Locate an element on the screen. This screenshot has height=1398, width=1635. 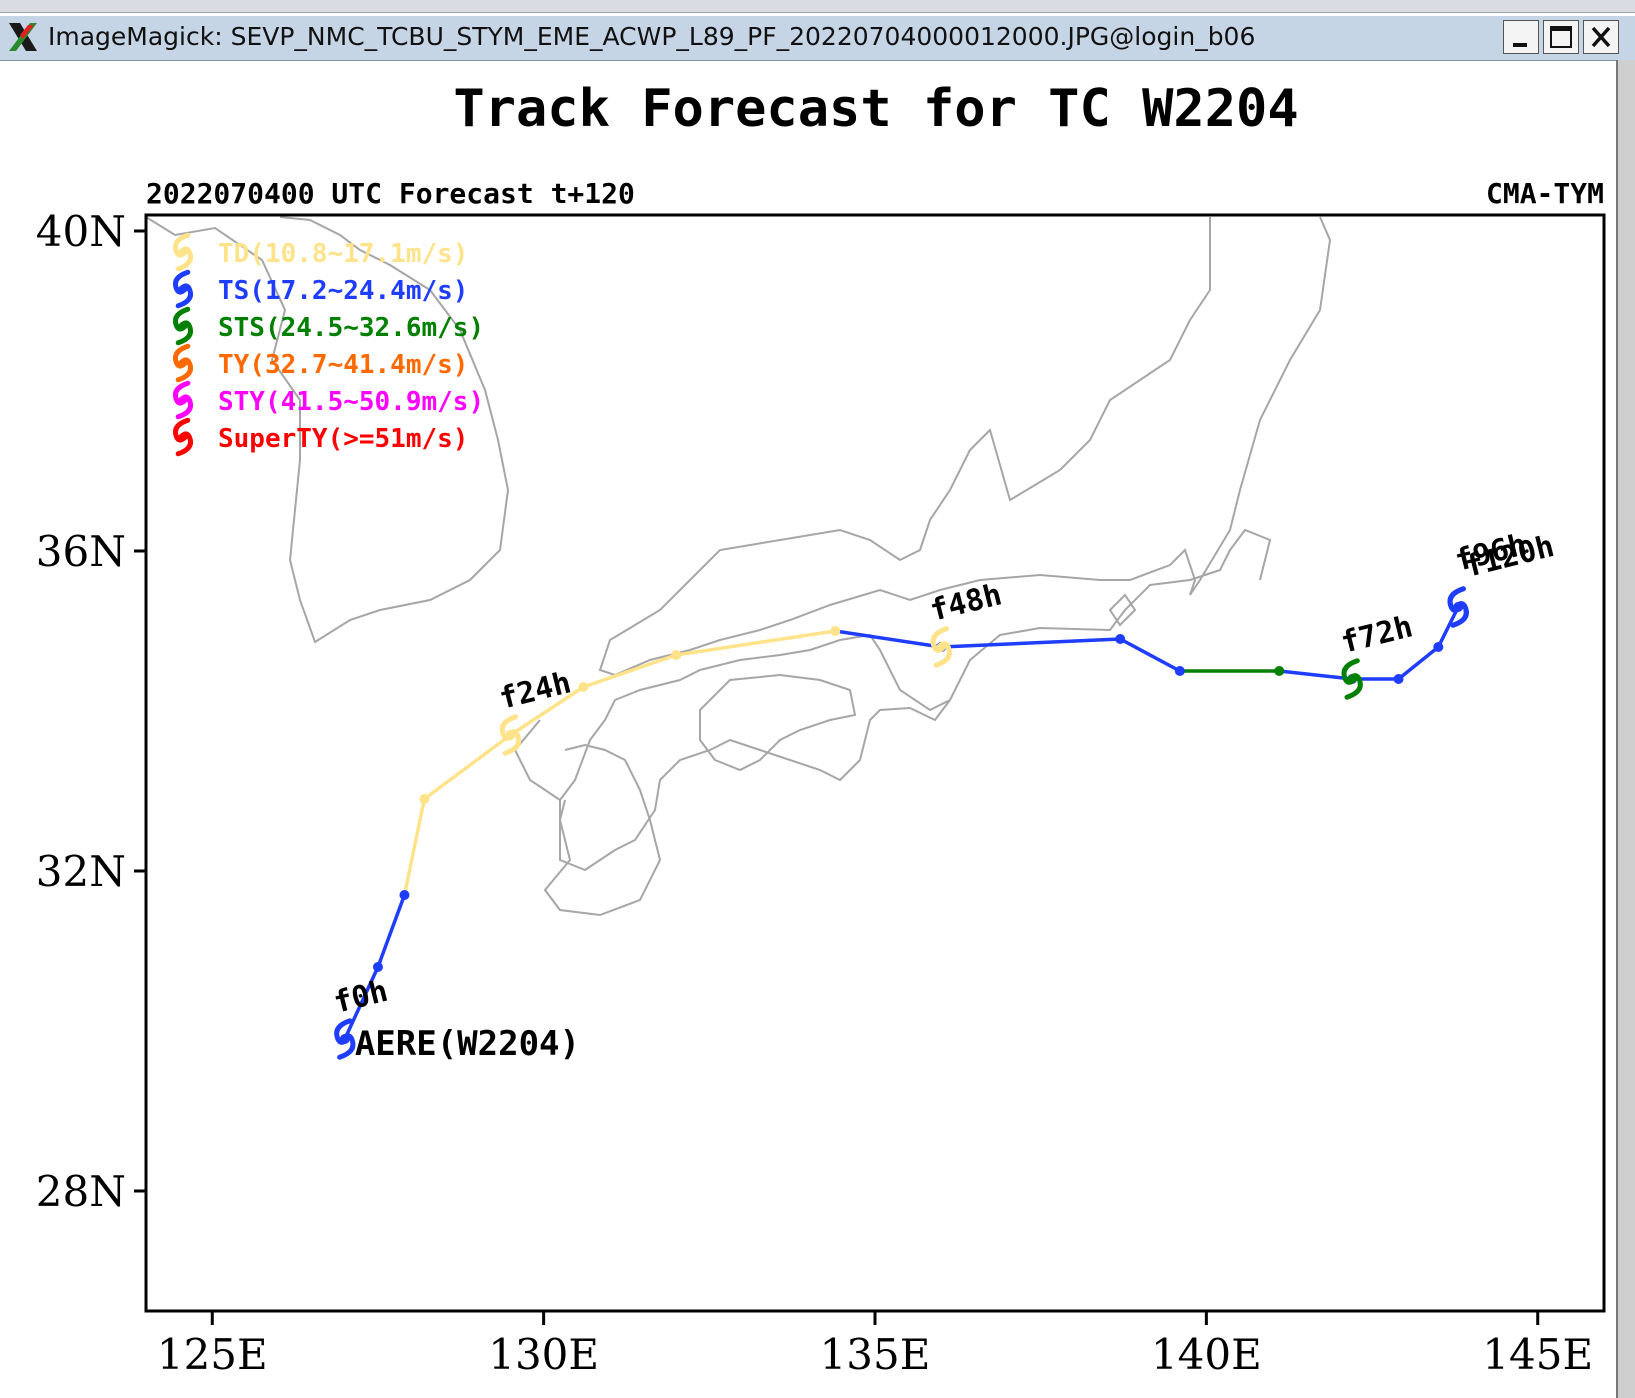
x-tick-label: 135E is located at coordinates (875, 1354).